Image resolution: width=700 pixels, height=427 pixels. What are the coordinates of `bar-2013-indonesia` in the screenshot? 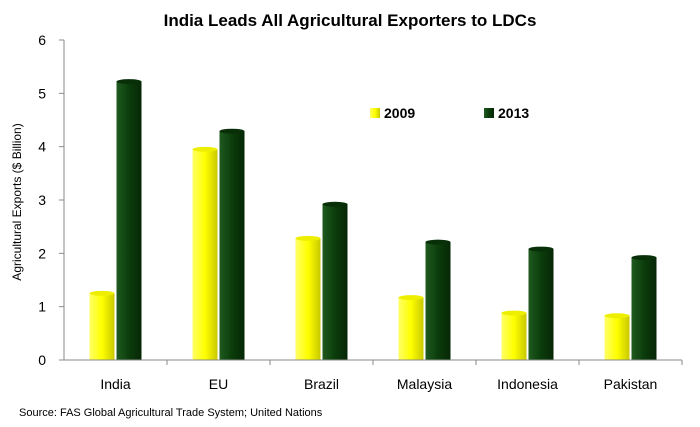 It's located at (541, 304).